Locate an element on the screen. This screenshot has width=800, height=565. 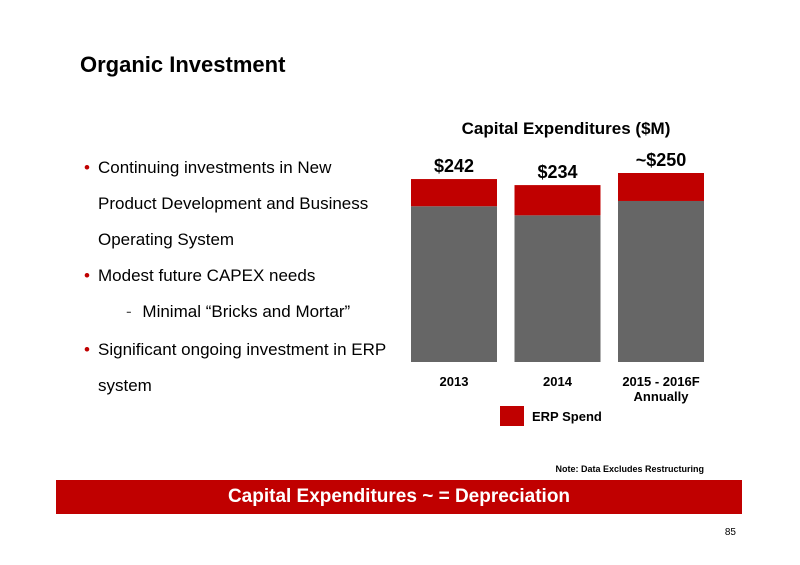
chart-title: Capital Expenditures ($M) is located at coordinates (566, 128).